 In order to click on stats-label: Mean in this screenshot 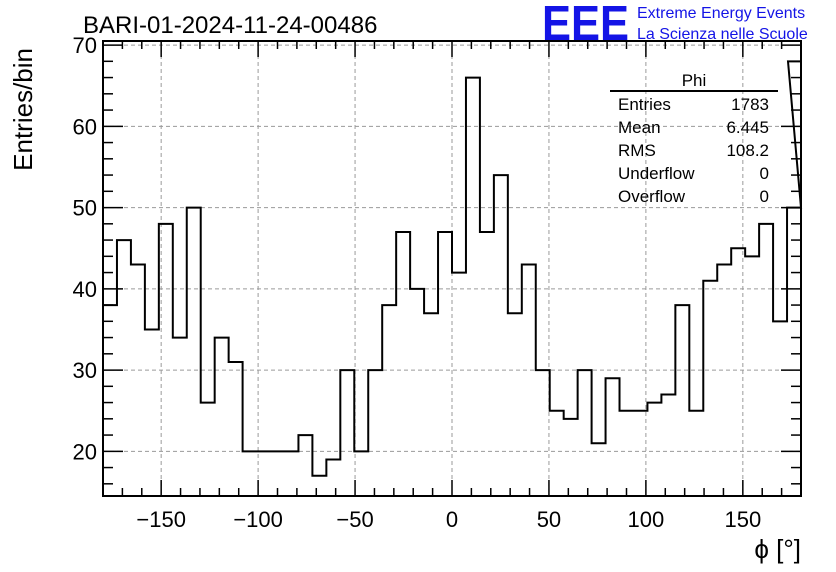, I will do `click(639, 127)`.